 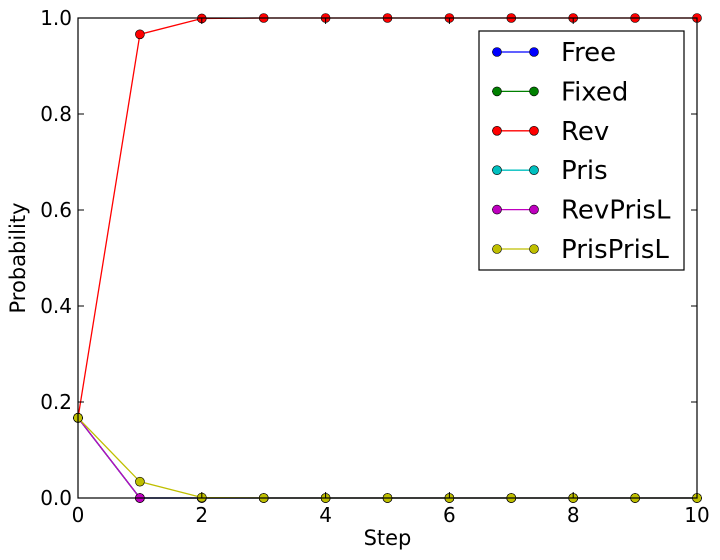 What do you see at coordinates (585, 132) in the screenshot?
I see `legend-label: Rev` at bounding box center [585, 132].